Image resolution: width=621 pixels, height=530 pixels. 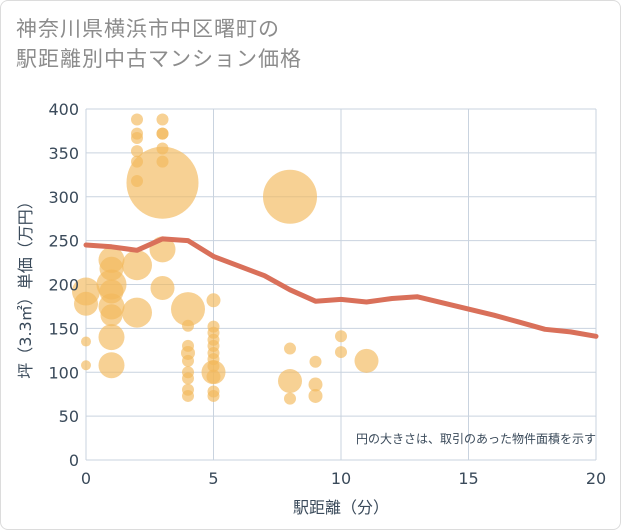 What do you see at coordinates (341, 507) in the screenshot?
I see `x-axis-label: 駅距離（分）` at bounding box center [341, 507].